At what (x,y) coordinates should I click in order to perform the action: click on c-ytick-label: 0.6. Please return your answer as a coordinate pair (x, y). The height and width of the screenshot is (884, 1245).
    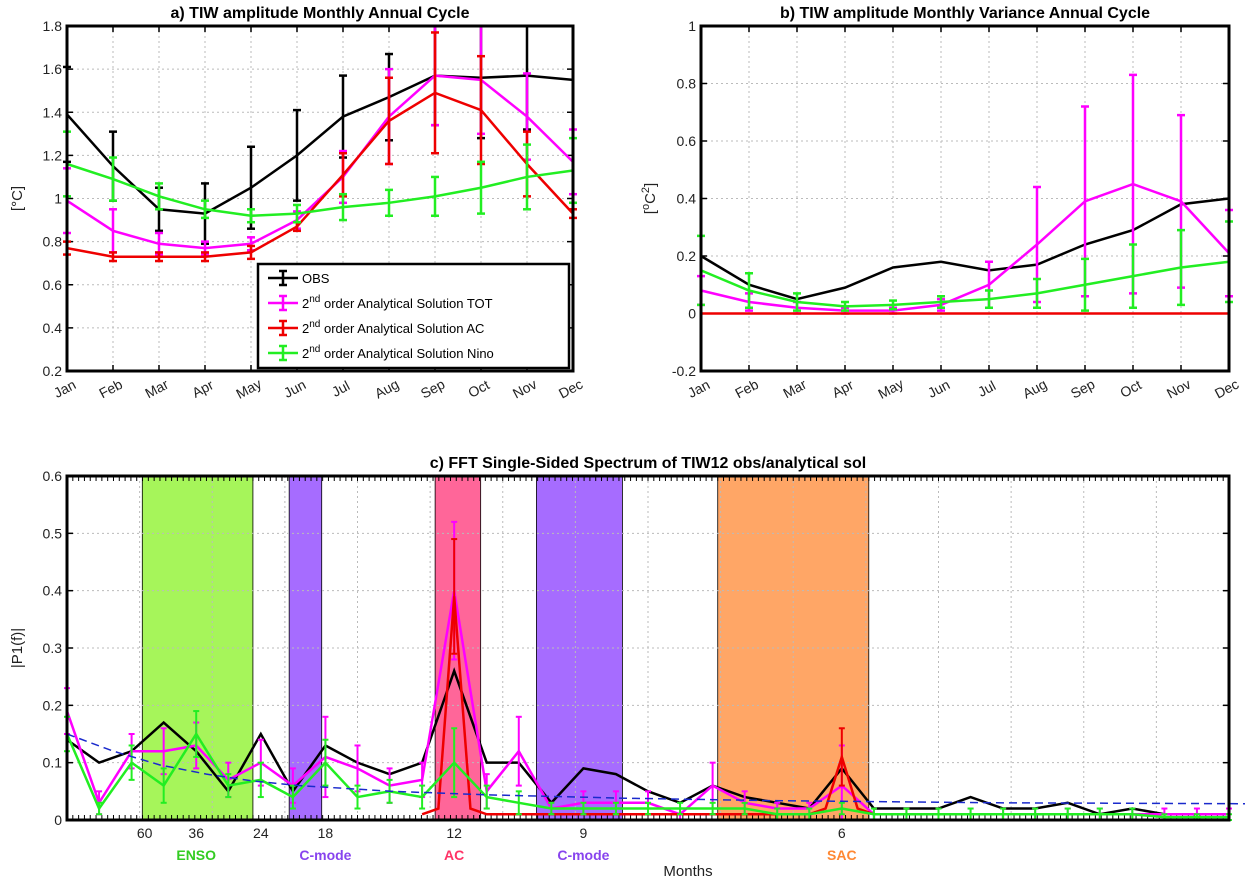
    Looking at the image, I should click on (53, 476).